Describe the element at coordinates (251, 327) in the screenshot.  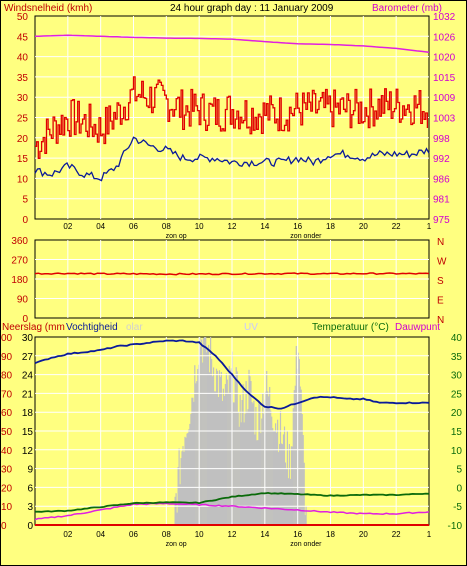
I see `panel3-uv-label: UV` at that location.